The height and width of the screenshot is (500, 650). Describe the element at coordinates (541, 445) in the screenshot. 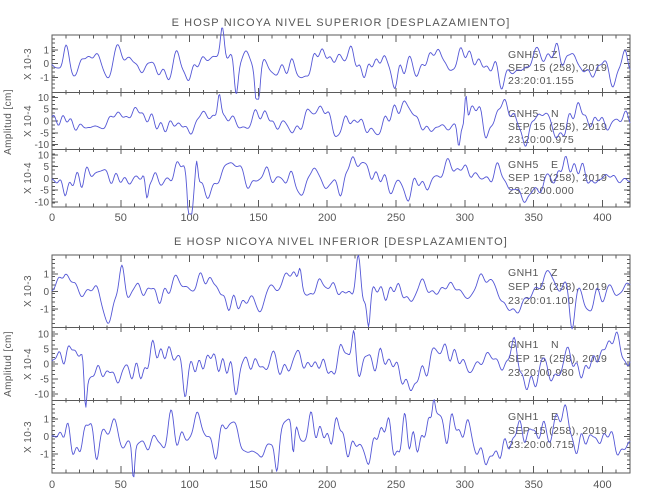

I see `trace-time: 23:20:00.715` at that location.